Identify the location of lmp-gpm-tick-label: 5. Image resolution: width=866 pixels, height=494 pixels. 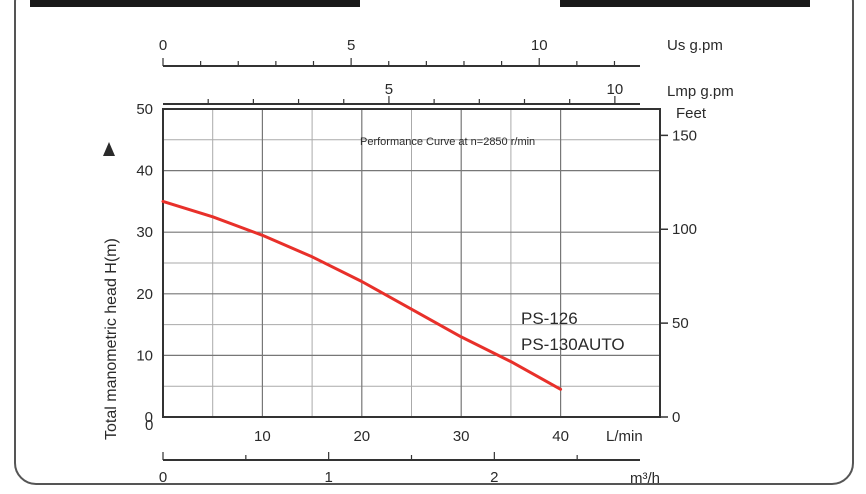
(389, 89).